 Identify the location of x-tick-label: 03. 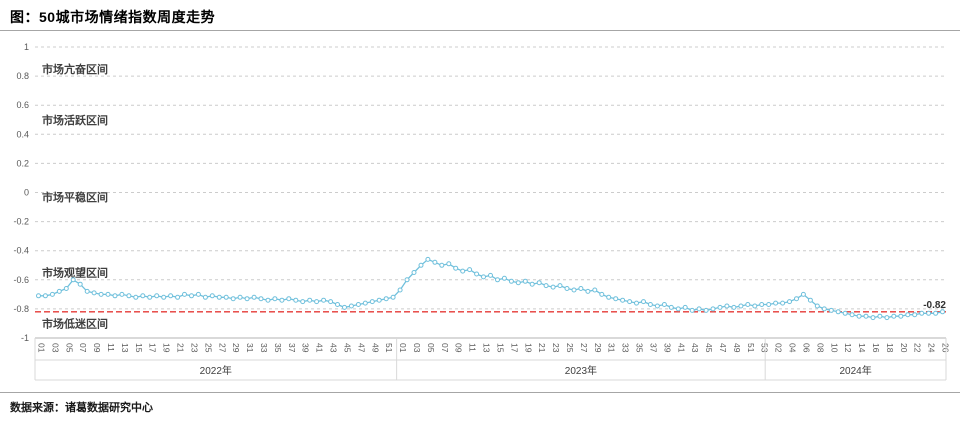
(417, 348).